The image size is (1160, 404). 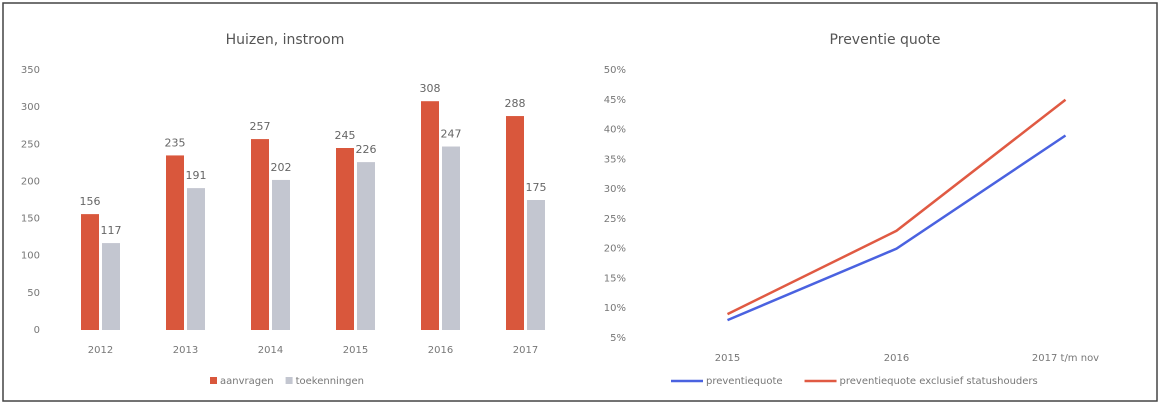 What do you see at coordinates (366, 149) in the screenshot?
I see `data-label: 226` at bounding box center [366, 149].